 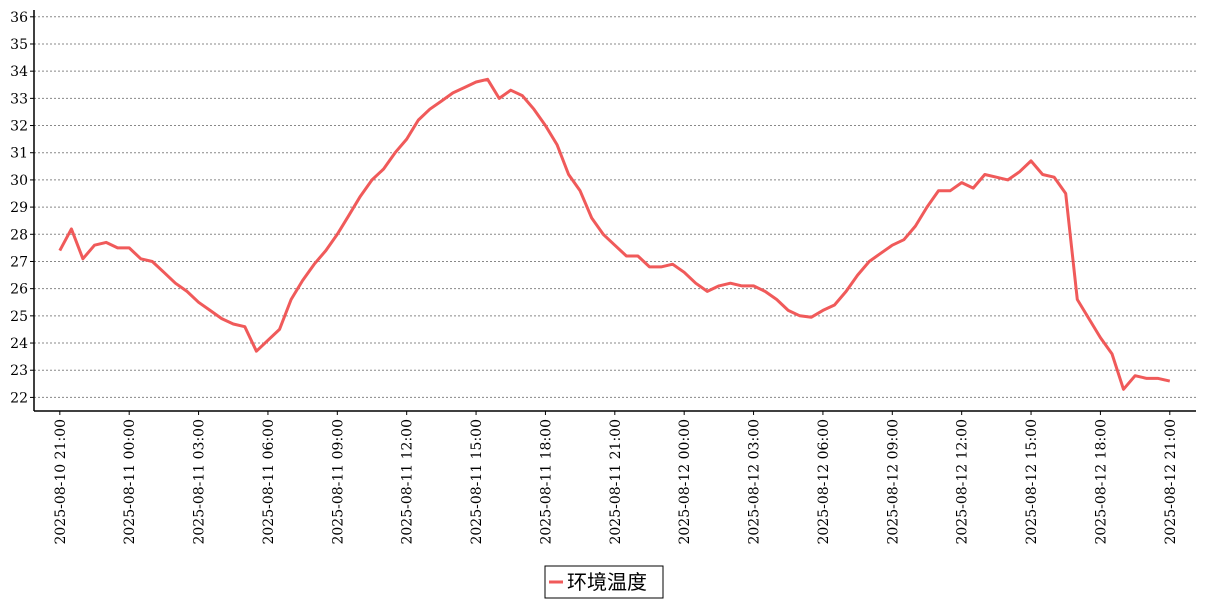 I want to click on x-tick-label: 2025-08-12 15:00, so click(x=1032, y=482).